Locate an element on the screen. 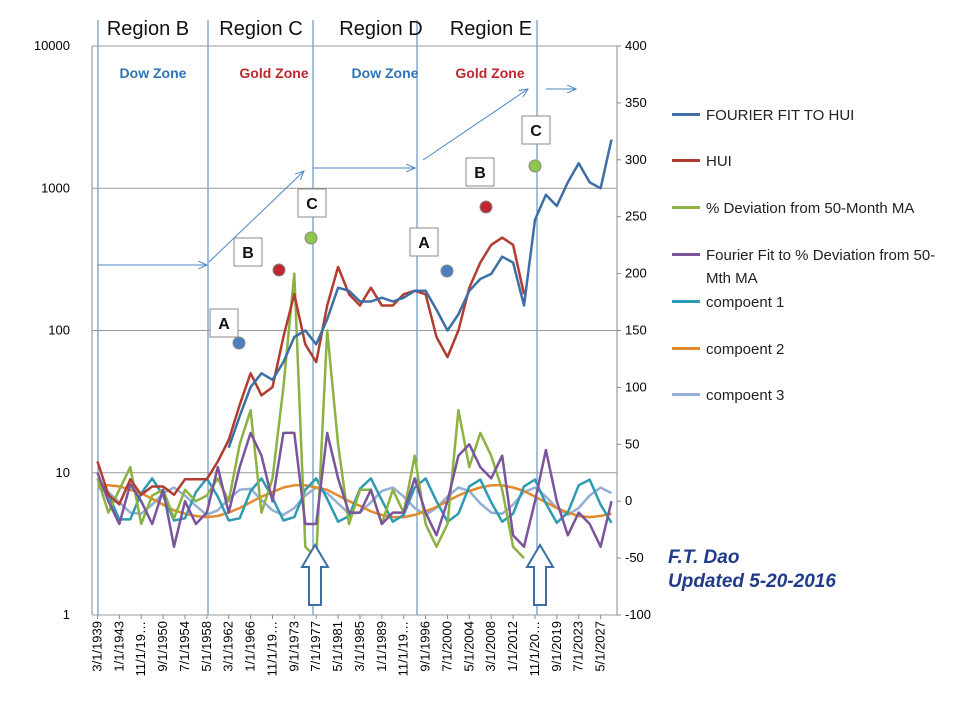 This screenshot has height=720, width=960. x-tick-label: 1/1/1989 is located at coordinates (381, 646).